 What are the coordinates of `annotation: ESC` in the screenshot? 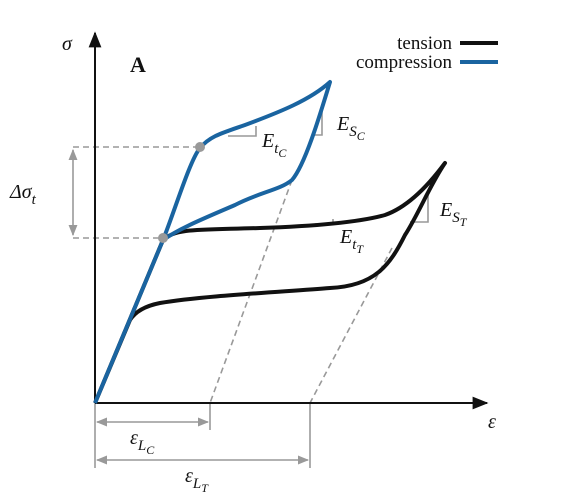 It's located at (351, 128).